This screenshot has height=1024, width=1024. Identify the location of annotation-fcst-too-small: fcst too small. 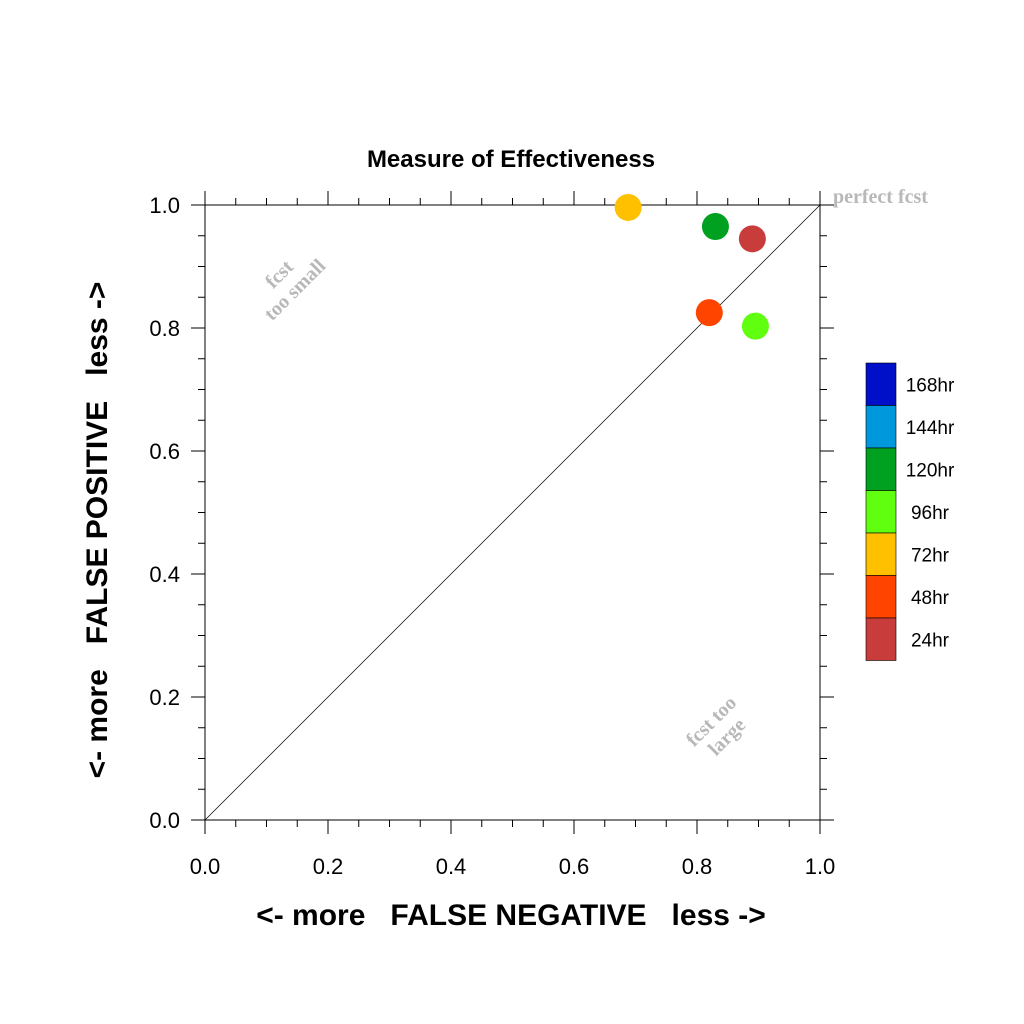
(295, 290).